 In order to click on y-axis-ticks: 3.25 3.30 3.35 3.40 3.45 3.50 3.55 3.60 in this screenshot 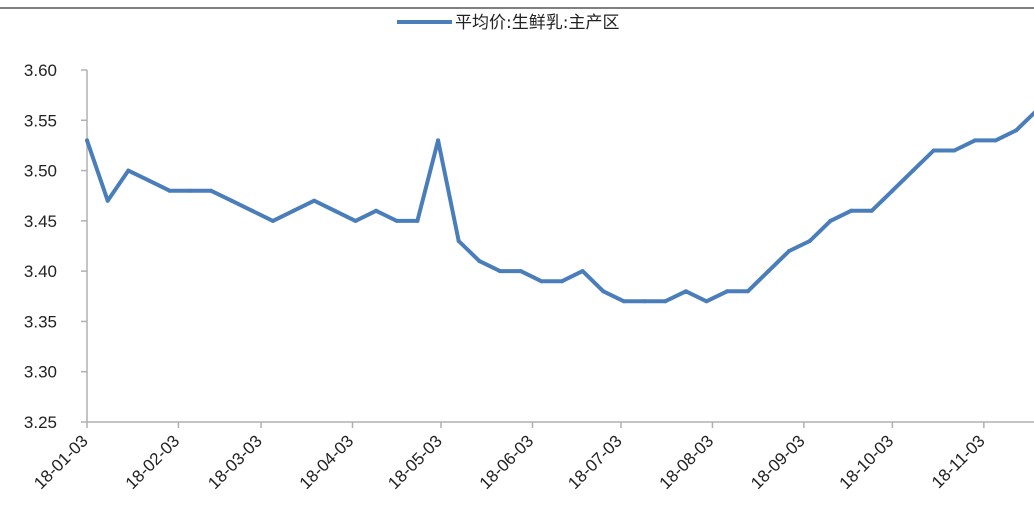, I will do `click(55, 246)`.